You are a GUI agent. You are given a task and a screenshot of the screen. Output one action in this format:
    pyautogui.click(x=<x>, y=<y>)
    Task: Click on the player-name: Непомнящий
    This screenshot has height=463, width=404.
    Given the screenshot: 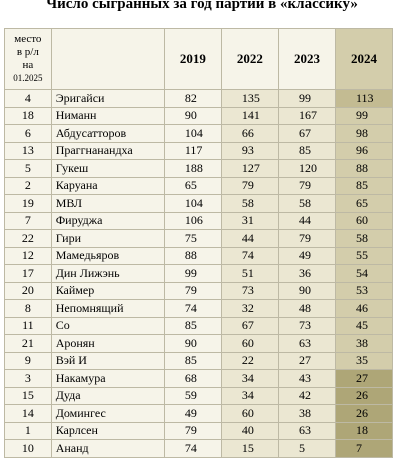 What is the action you would take?
    pyautogui.click(x=107, y=308)
    